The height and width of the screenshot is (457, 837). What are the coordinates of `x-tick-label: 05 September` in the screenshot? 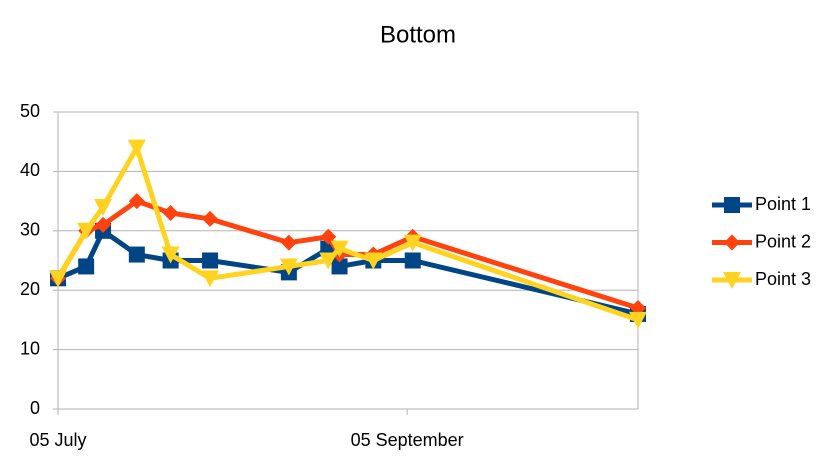 It's located at (407, 440).